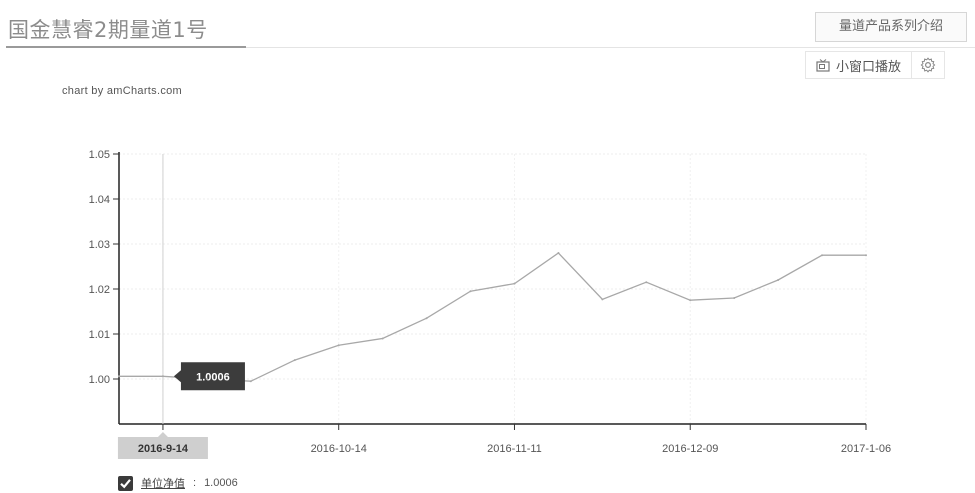 The height and width of the screenshot is (493, 975). Describe the element at coordinates (514, 449) in the screenshot. I see `x-tick-label: 2016-11-11` at that location.